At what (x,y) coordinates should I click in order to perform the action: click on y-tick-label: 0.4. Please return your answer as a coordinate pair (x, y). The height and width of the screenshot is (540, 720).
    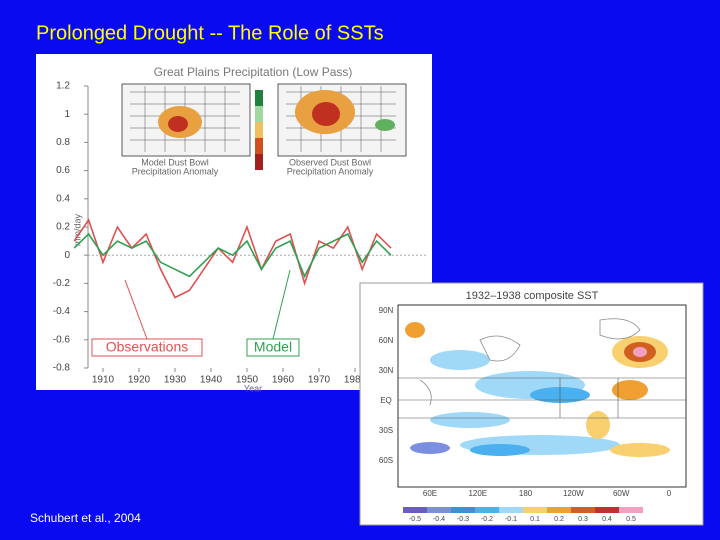
    Looking at the image, I should click on (63, 198).